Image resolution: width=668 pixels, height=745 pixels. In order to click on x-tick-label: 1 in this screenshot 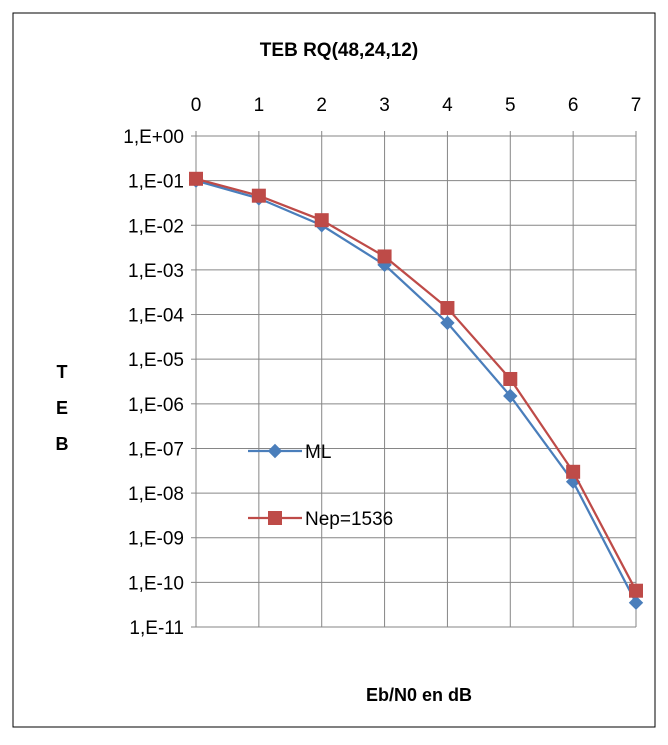, I will do `click(259, 105)`.